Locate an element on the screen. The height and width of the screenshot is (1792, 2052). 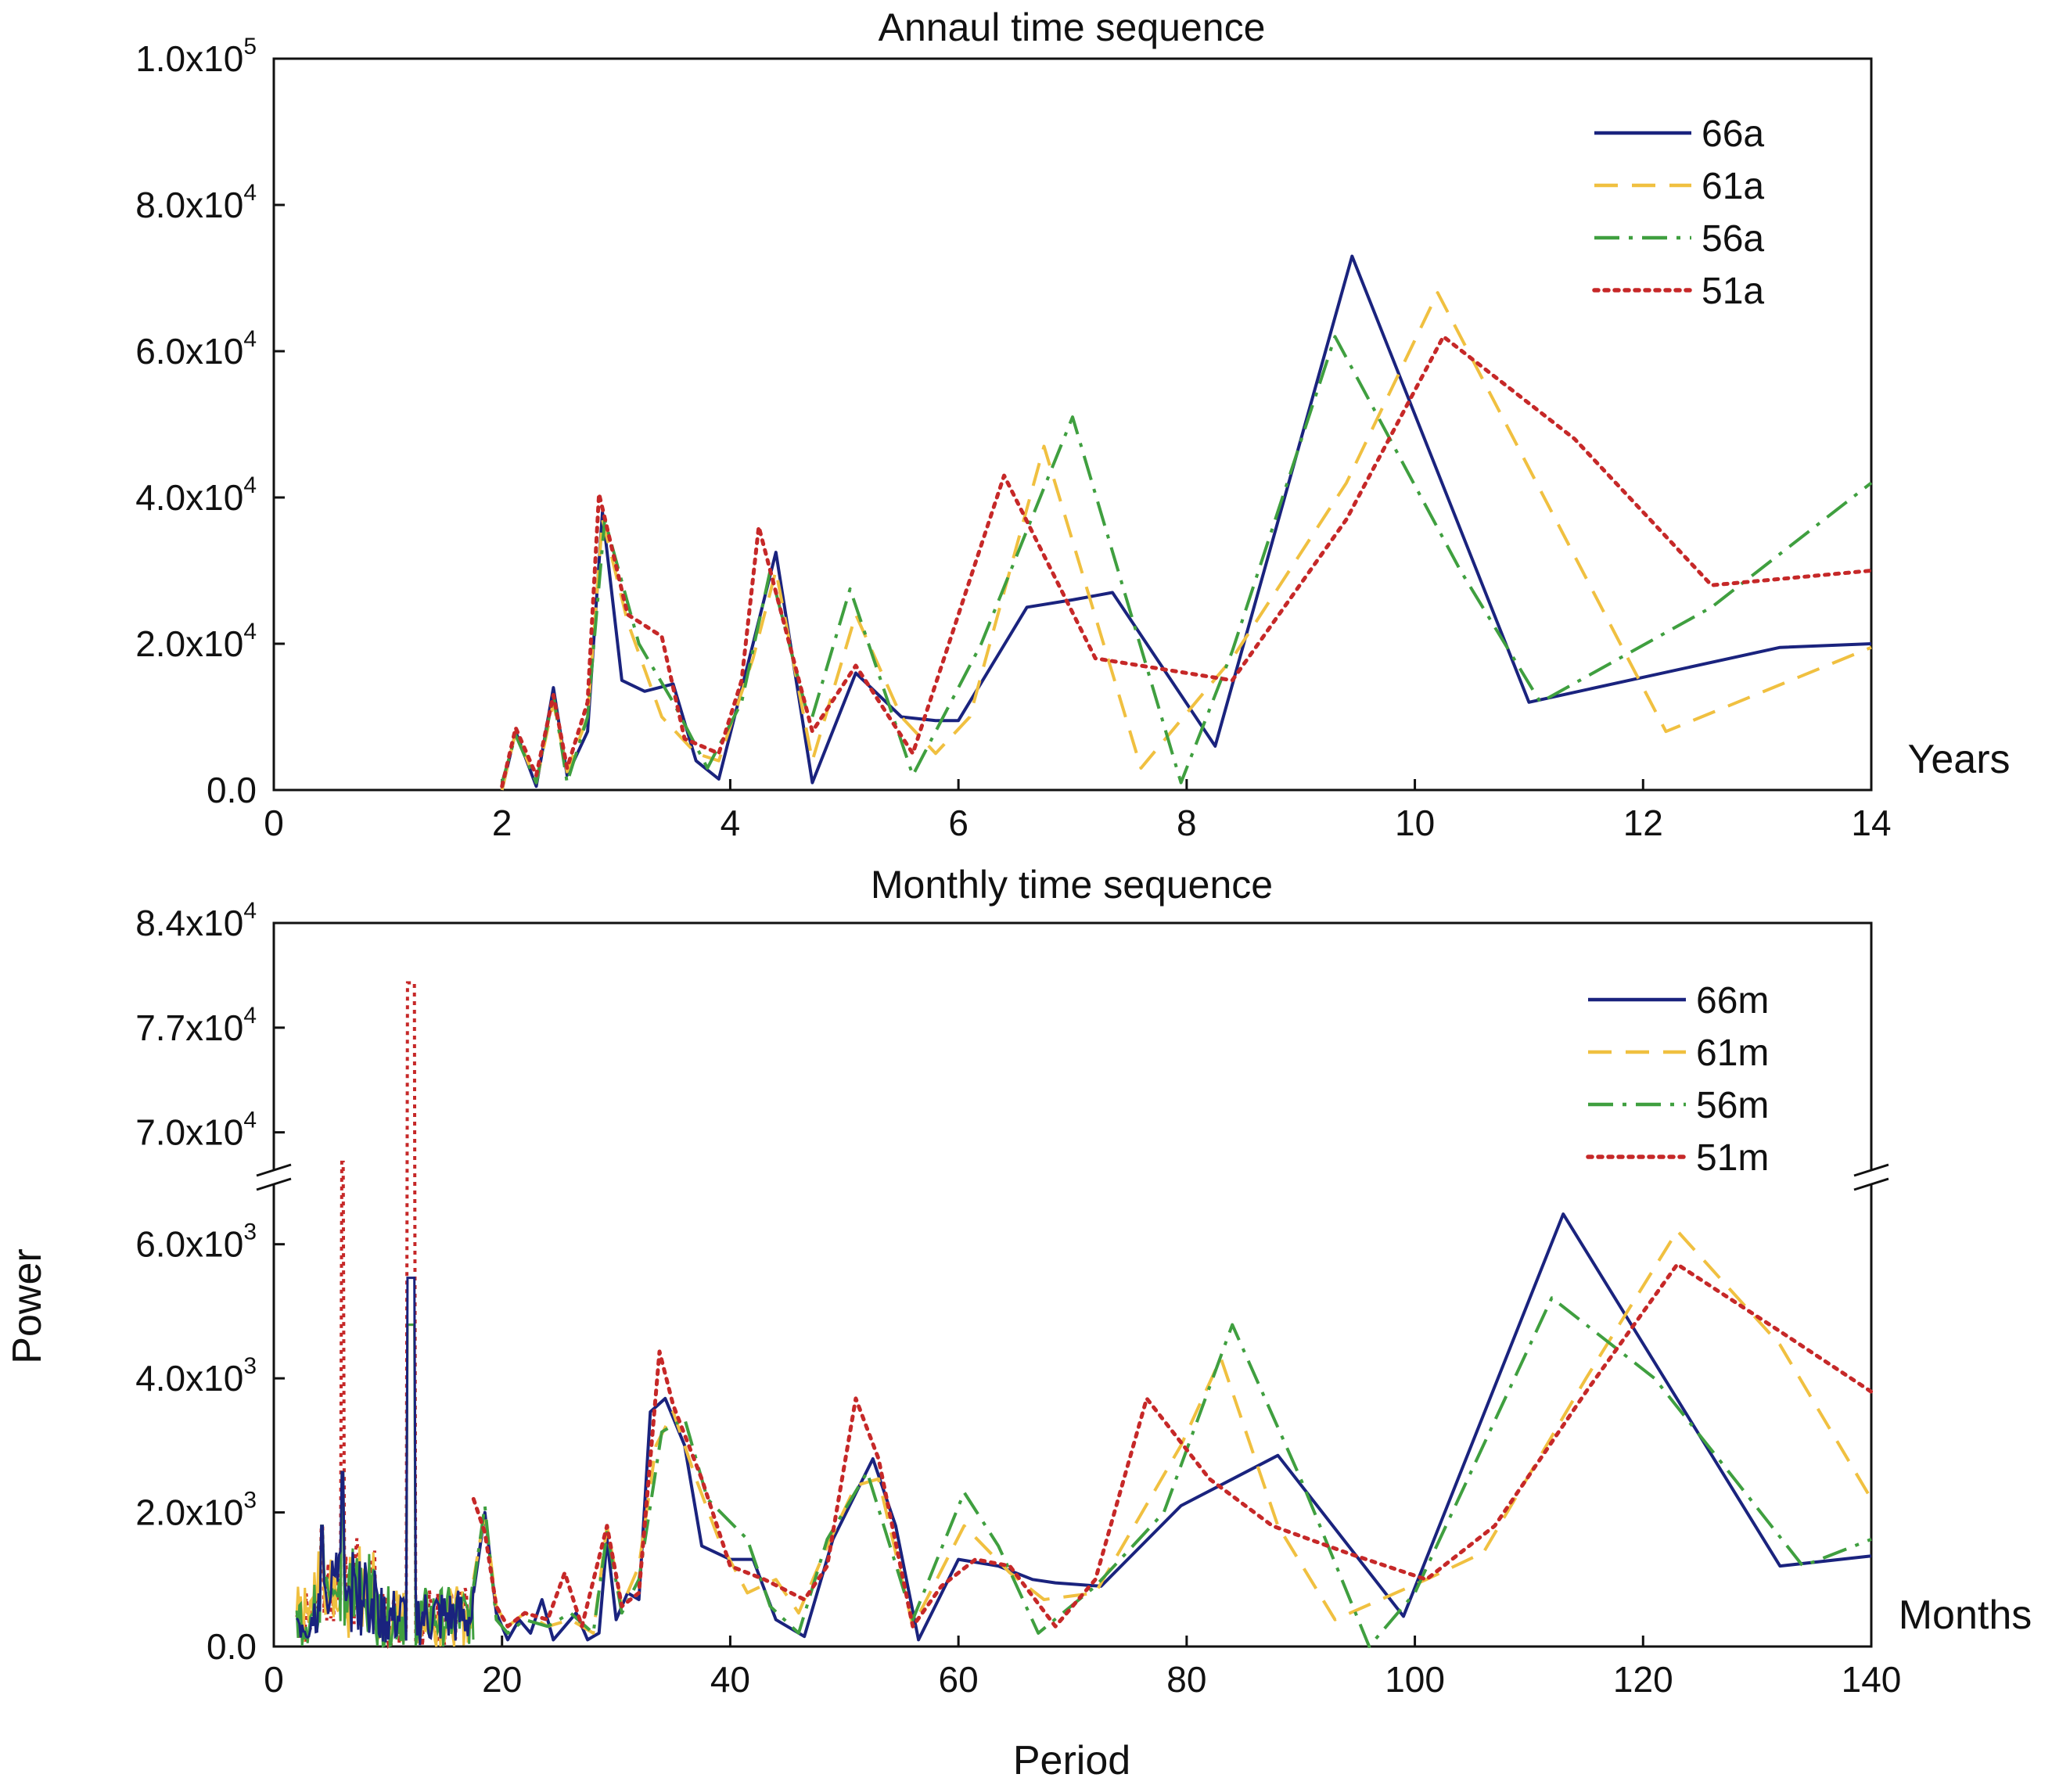
monthly-noise-trace is located at coordinates (385, 1461).